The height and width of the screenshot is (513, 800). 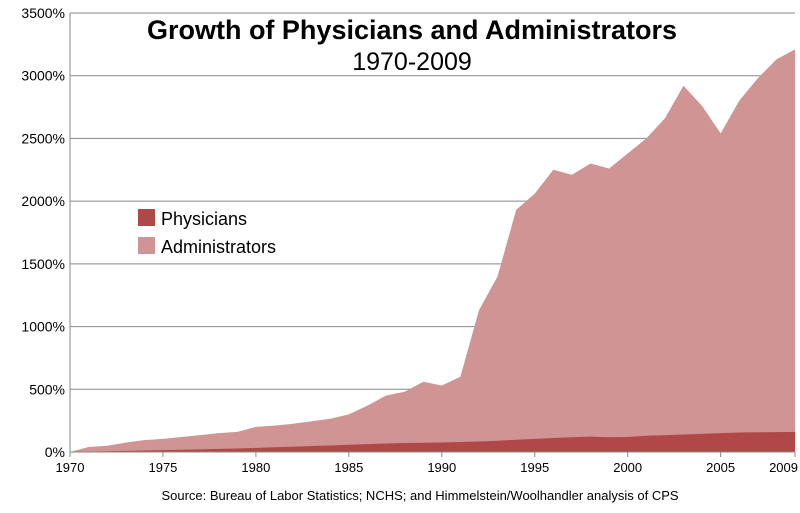 What do you see at coordinates (412, 62) in the screenshot?
I see `chart-subtitle: 1970-2009` at bounding box center [412, 62].